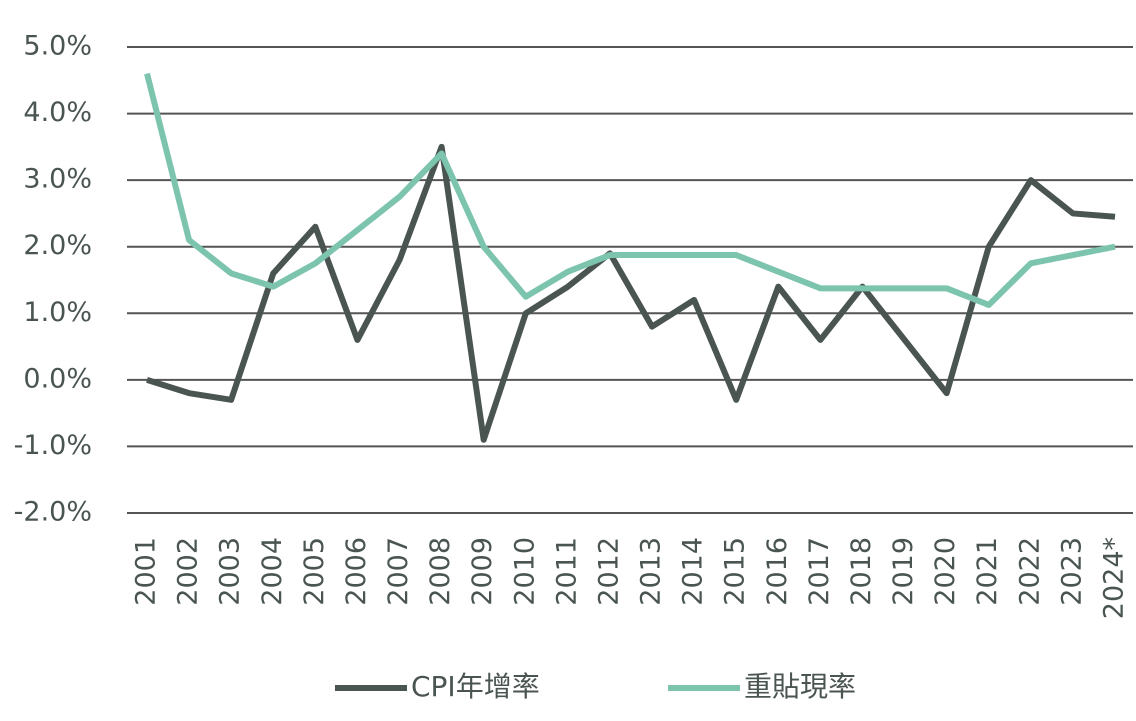  I want to click on y-tick-label: 0.0%, so click(57, 378).